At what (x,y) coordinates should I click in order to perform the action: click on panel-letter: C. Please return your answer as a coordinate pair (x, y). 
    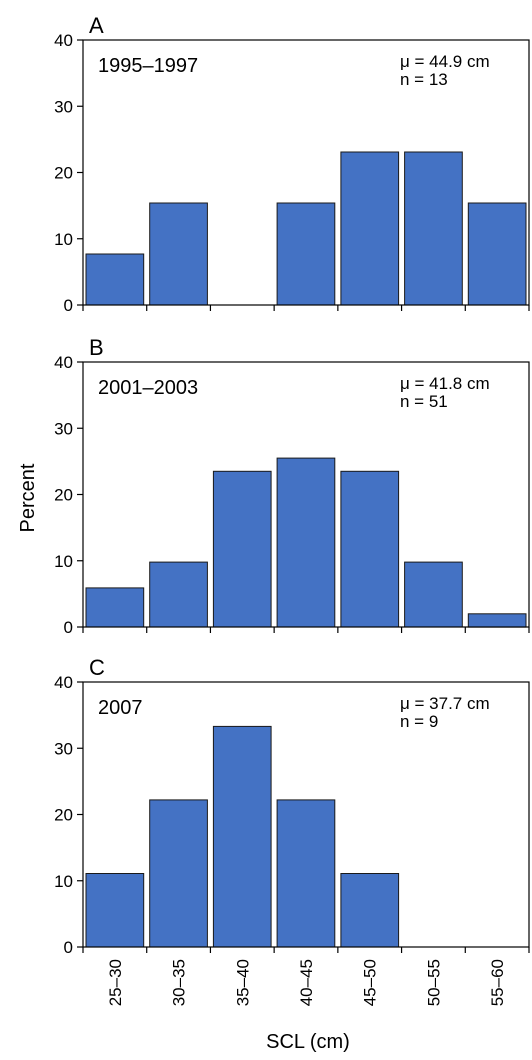
    Looking at the image, I should click on (97, 667).